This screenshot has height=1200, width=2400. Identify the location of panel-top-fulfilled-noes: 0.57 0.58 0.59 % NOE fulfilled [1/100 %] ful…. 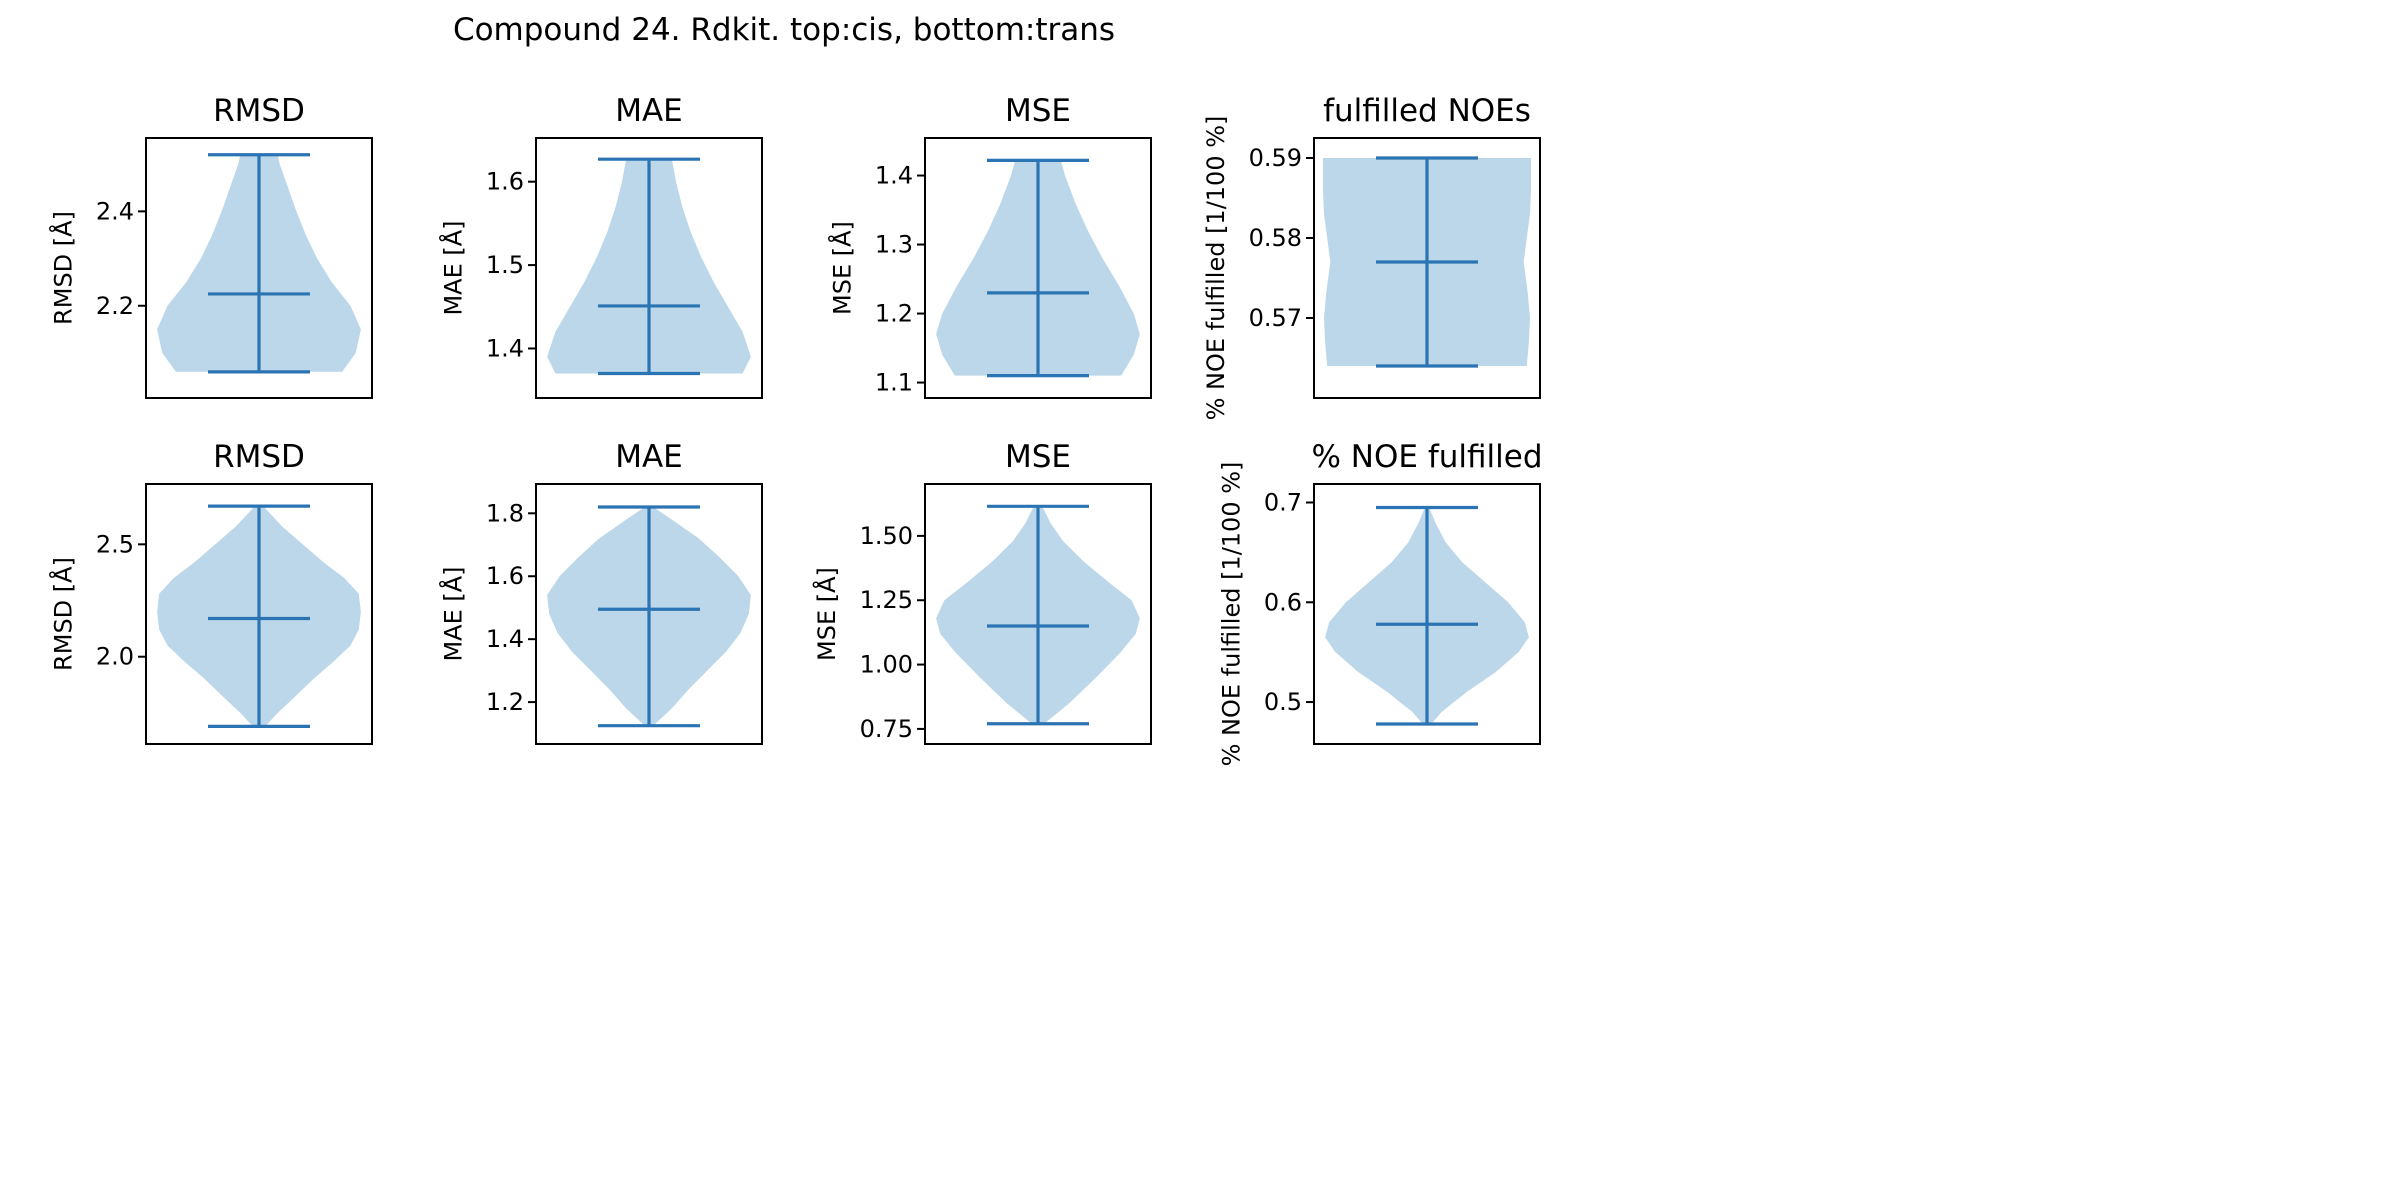
(1371, 257).